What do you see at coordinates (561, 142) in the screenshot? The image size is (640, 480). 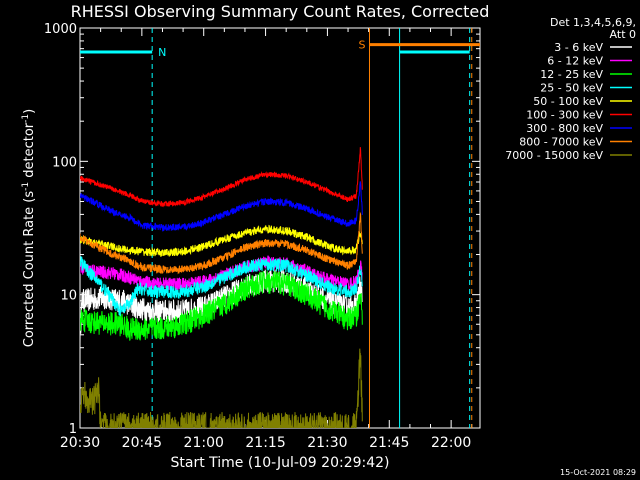 I see `legend-entry-label: 800 - 7000 keV` at bounding box center [561, 142].